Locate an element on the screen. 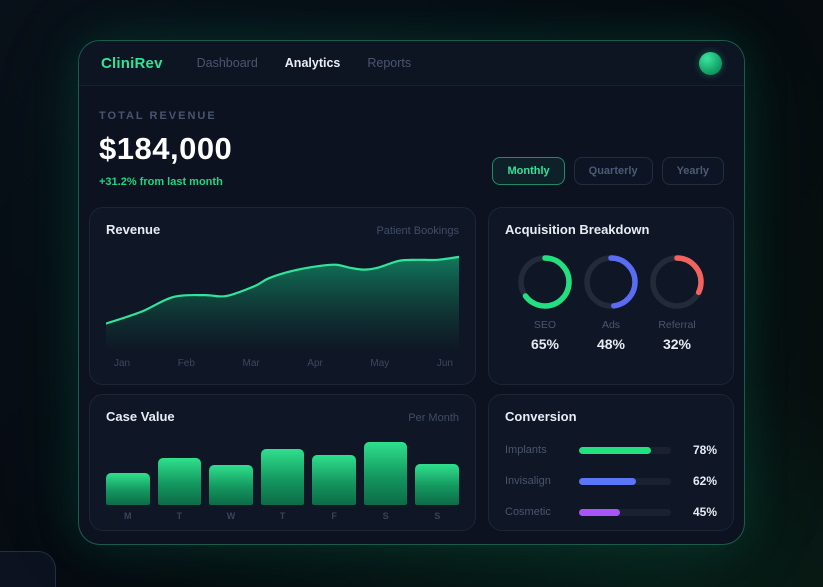  app-header: CliniRev Dashboard Analytics Reports is located at coordinates (411, 63).